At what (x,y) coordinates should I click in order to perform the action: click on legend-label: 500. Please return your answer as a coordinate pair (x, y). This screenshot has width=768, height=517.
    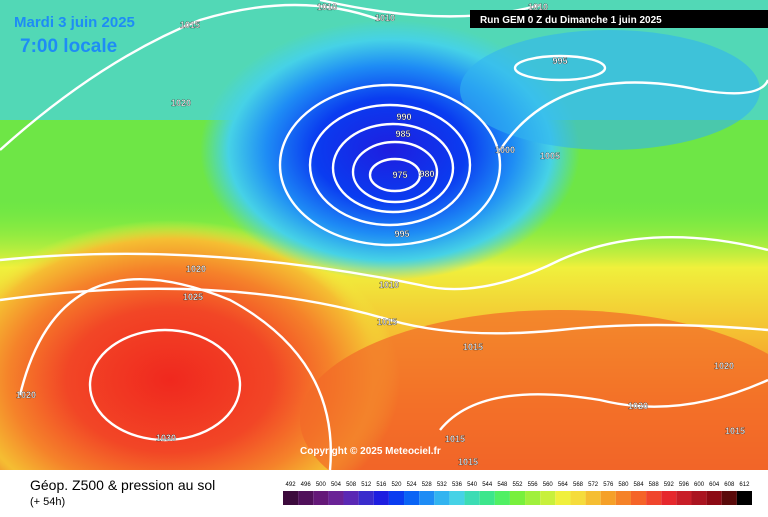
    Looking at the image, I should click on (321, 485).